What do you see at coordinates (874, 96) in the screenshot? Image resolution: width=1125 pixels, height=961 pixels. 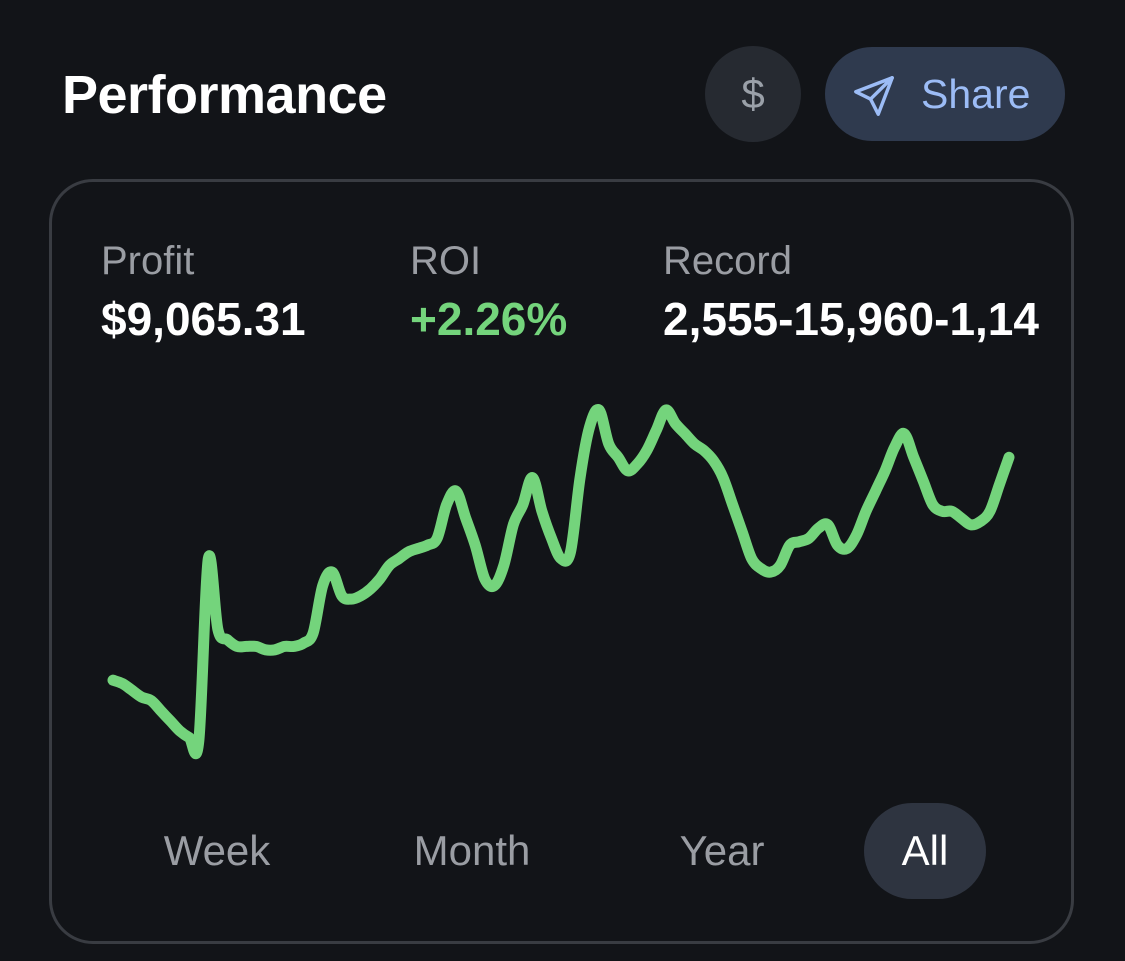 I see `send-icon` at bounding box center [874, 96].